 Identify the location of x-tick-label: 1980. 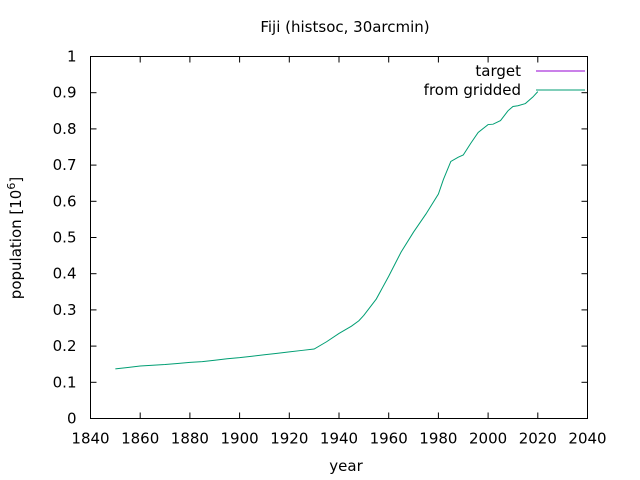
(438, 439).